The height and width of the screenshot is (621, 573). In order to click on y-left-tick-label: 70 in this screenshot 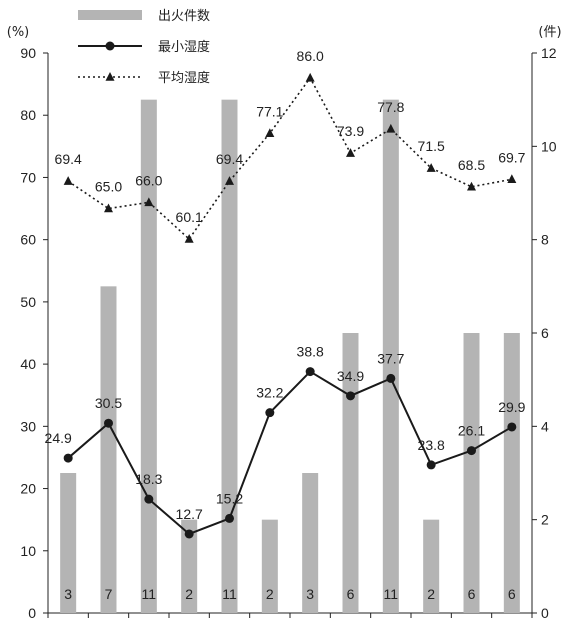, I will do `click(28, 177)`.